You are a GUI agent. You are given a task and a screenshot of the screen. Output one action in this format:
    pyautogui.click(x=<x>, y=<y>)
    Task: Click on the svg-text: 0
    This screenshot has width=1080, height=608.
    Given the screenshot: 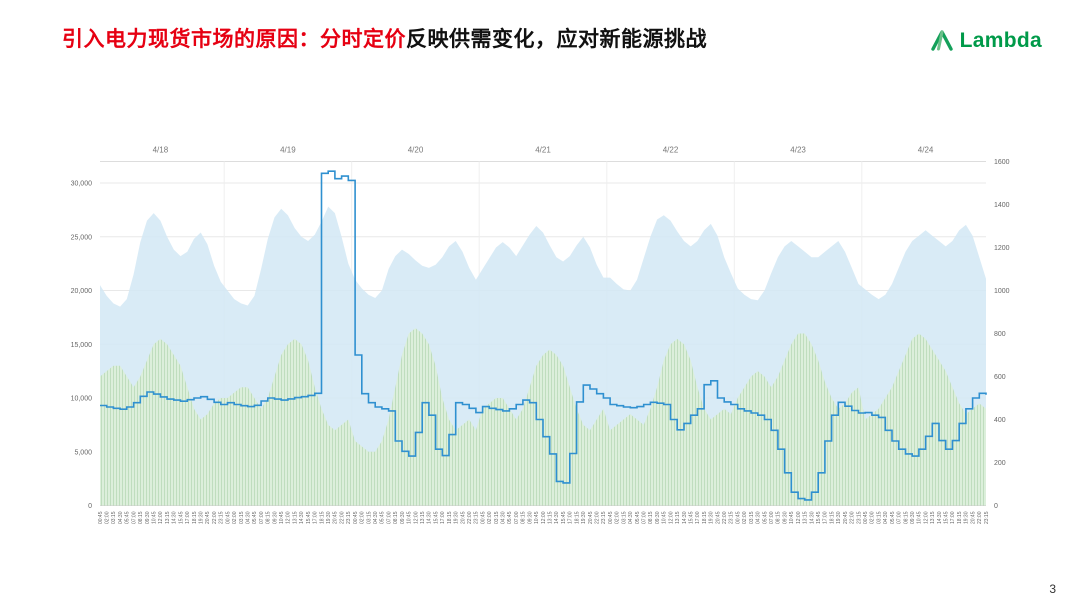 What is the action you would take?
    pyautogui.click(x=996, y=506)
    